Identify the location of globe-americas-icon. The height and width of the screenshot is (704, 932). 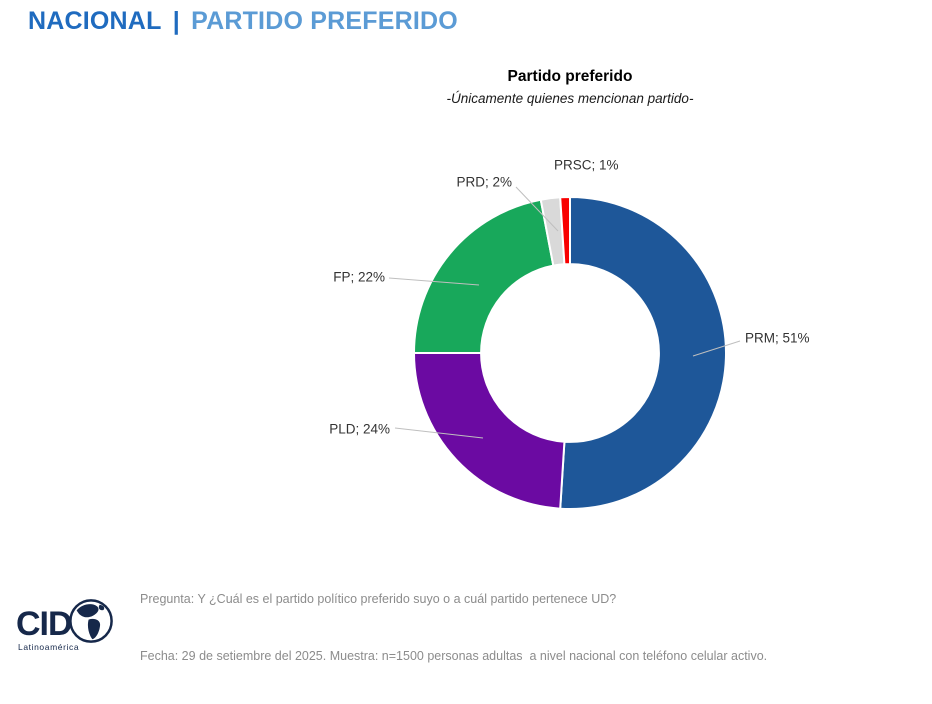
(90, 621).